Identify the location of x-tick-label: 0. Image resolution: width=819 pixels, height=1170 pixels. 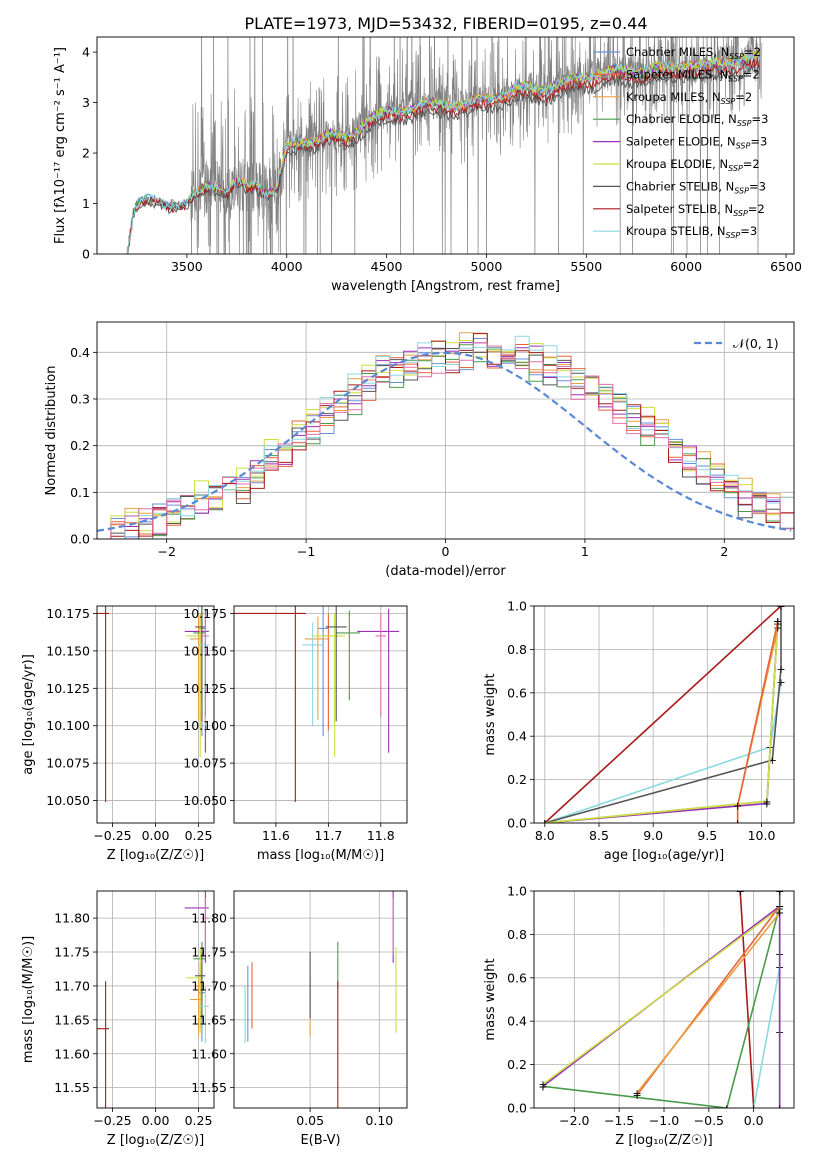
(446, 551).